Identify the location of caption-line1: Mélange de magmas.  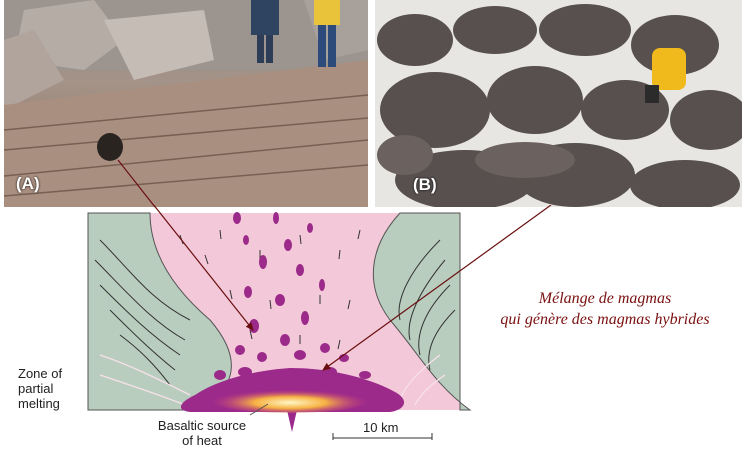
(605, 298).